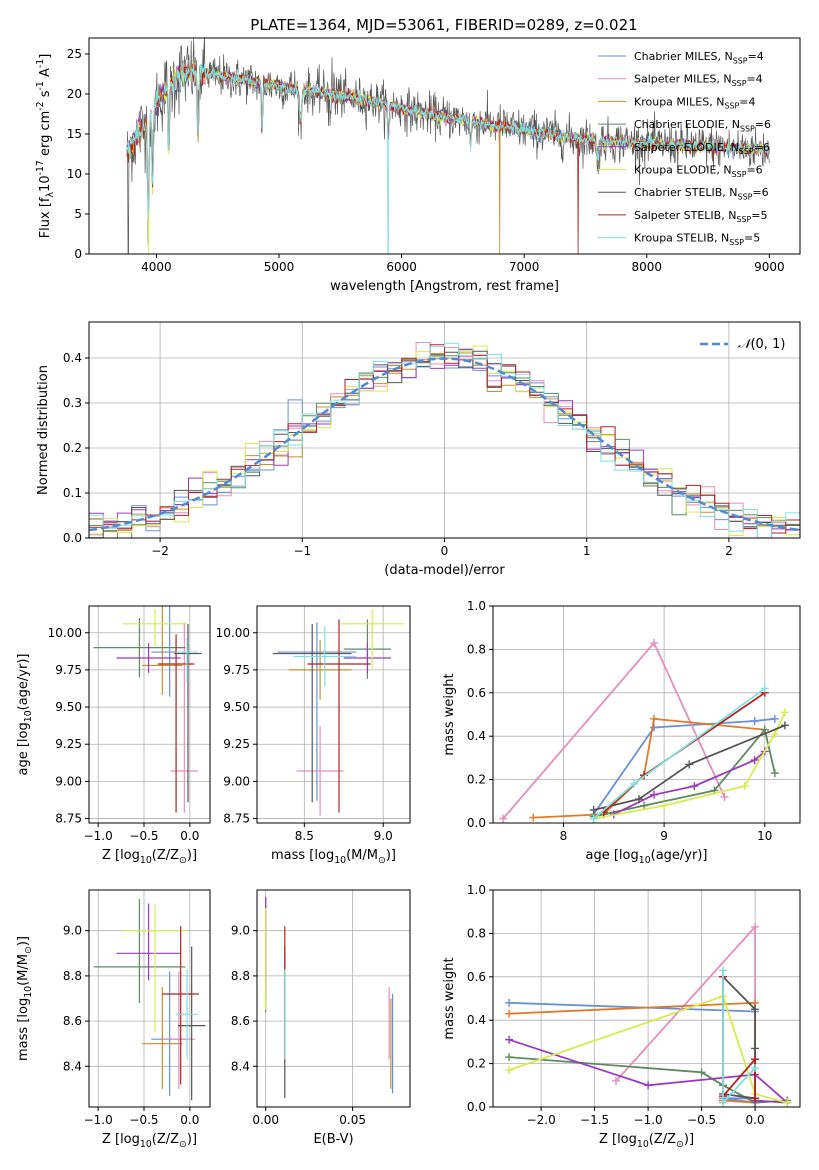 This screenshot has width=819, height=1170. What do you see at coordinates (664, 836) in the screenshot?
I see `x-tick-label: 9` at bounding box center [664, 836].